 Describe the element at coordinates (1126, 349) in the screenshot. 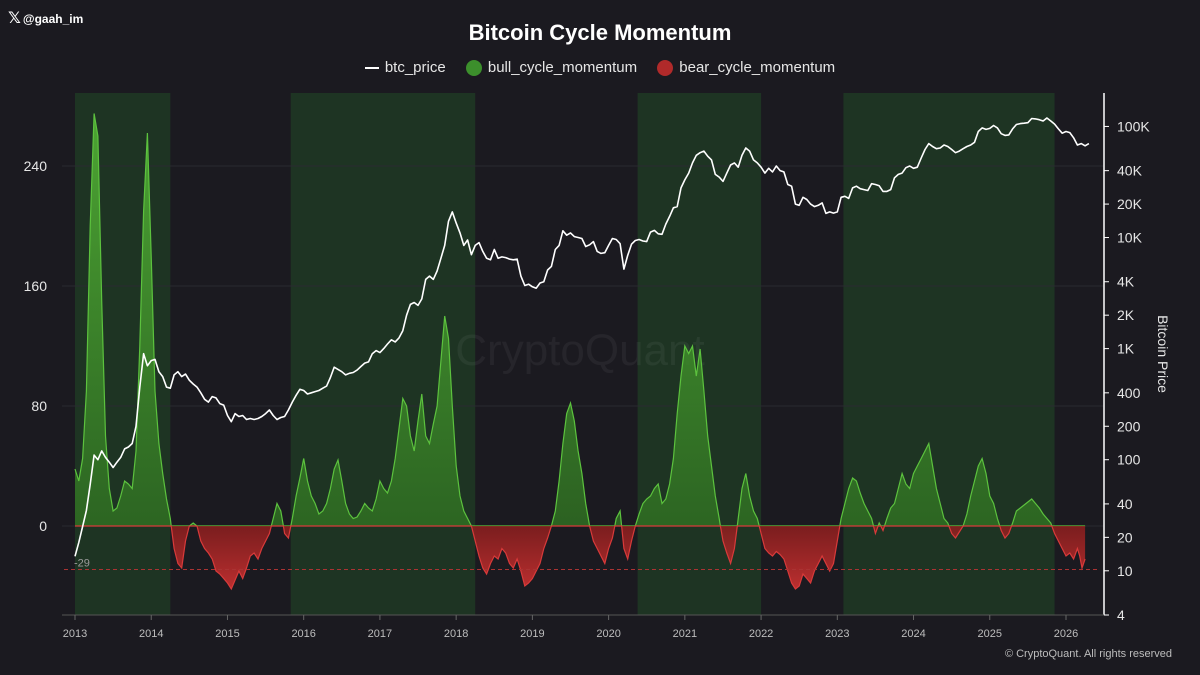

I see `right-axis-tick-1K: 1K` at that location.